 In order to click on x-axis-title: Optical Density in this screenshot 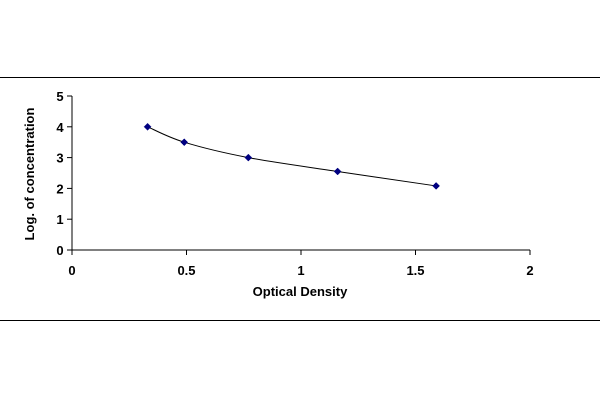, I will do `click(300, 291)`.